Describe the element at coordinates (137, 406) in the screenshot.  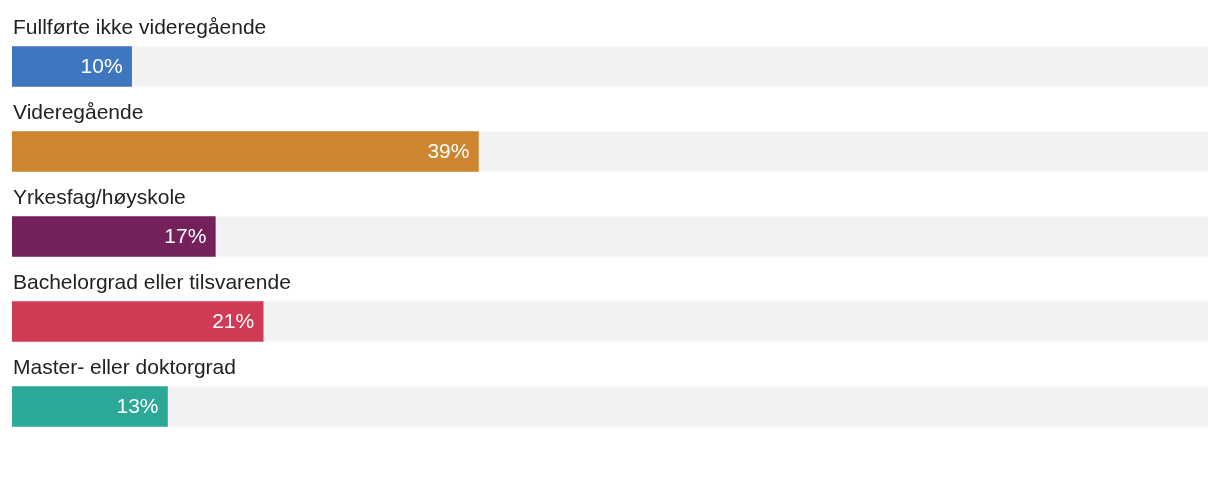
I see `data-label: 13%` at that location.